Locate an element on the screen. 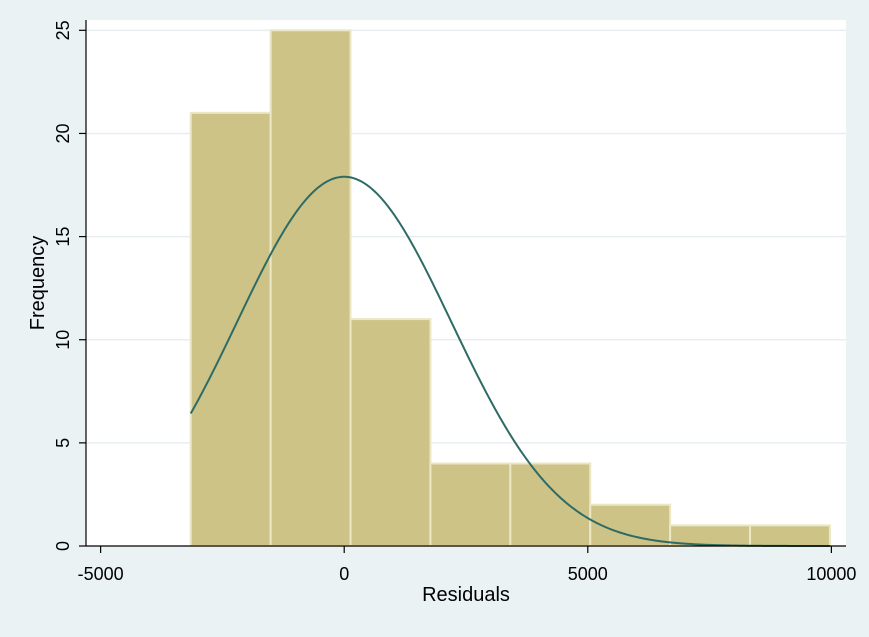 This screenshot has height=637, width=869. y-tick-label-25: 25 is located at coordinates (63, 30).